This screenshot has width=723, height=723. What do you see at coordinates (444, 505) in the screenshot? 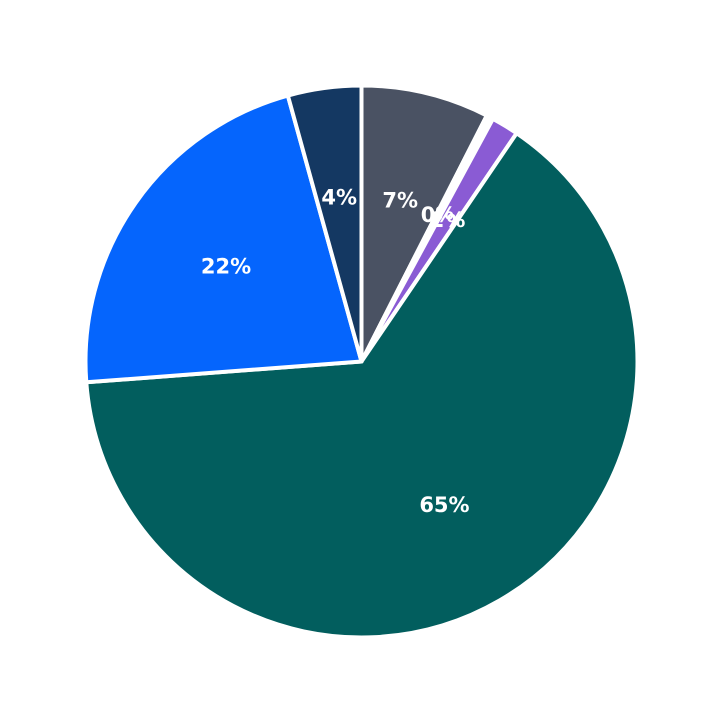
I see `slice-label: 65%` at bounding box center [444, 505].